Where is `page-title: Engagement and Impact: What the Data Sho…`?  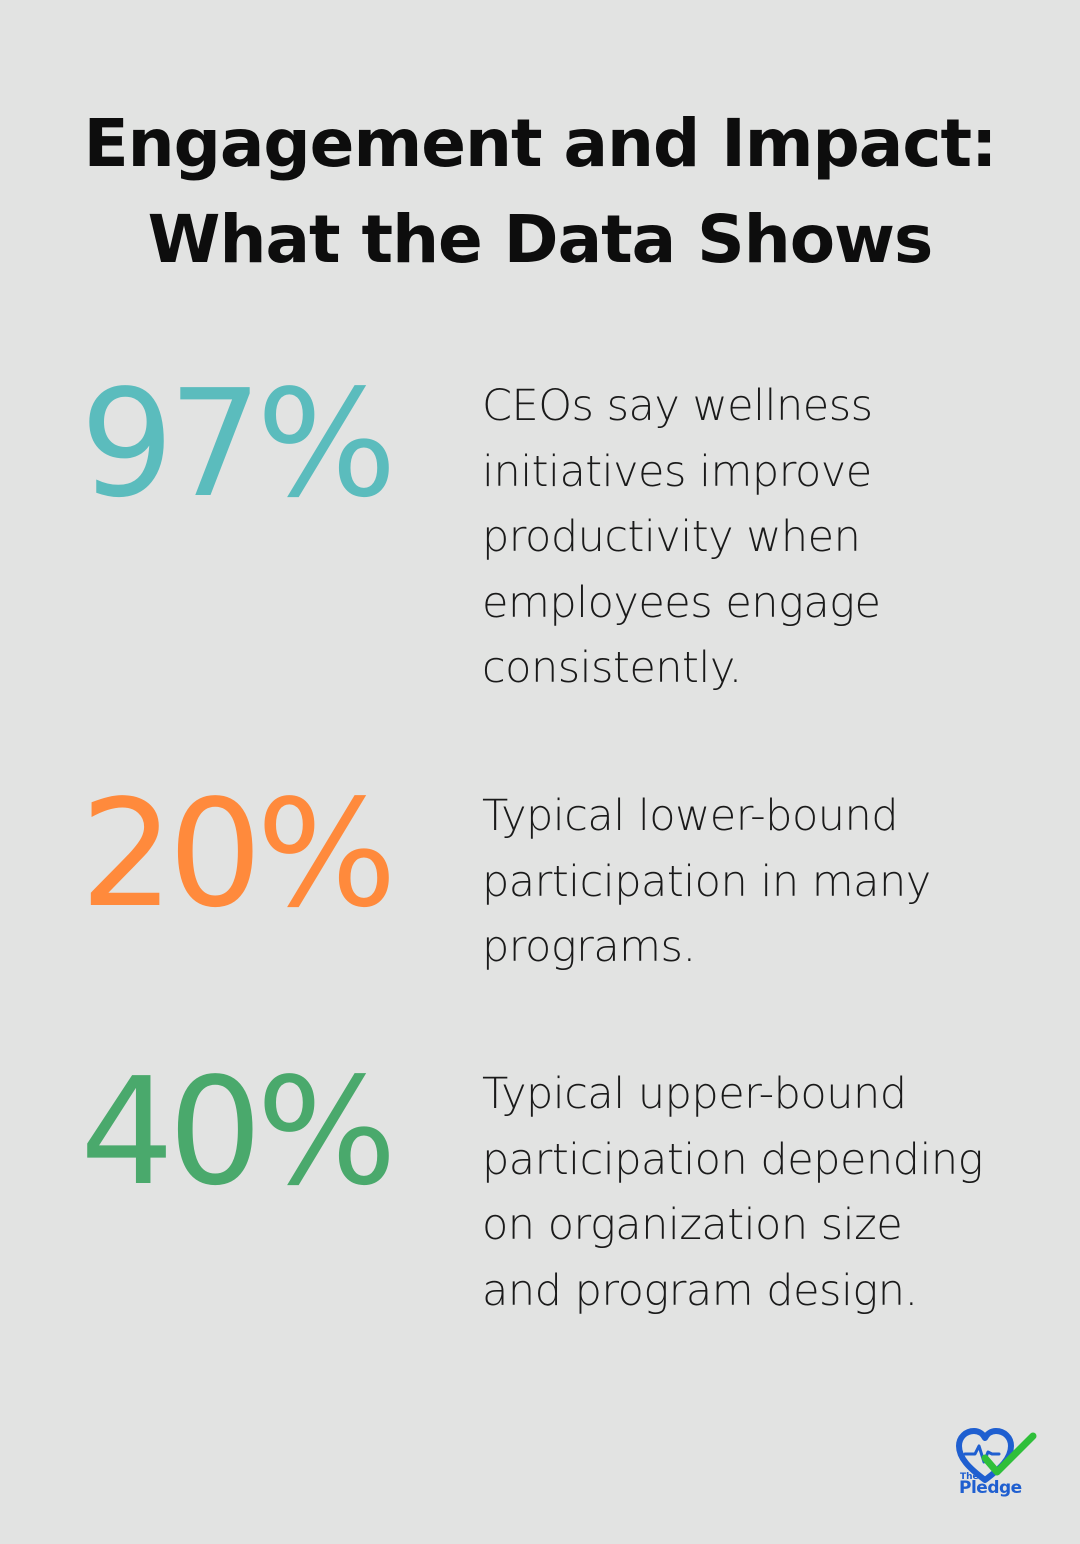
page-title: Engagement and Impact: What the Data Sho… is located at coordinates (540, 192).